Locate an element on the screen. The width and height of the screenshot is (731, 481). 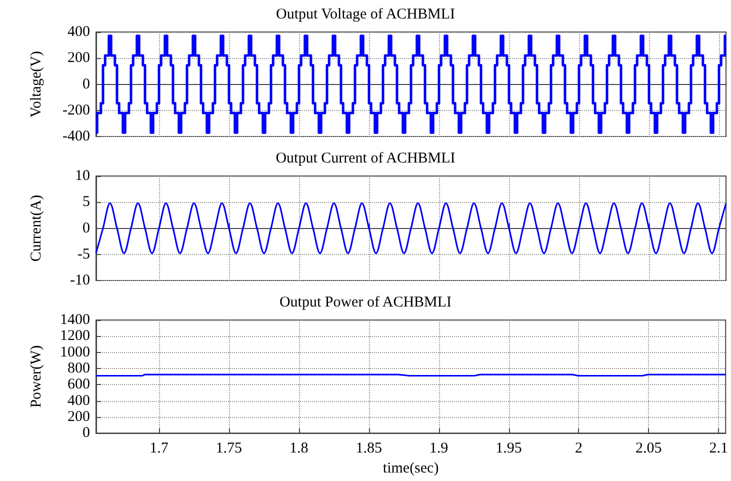
x-tick-label: 2.1 is located at coordinates (718, 448).